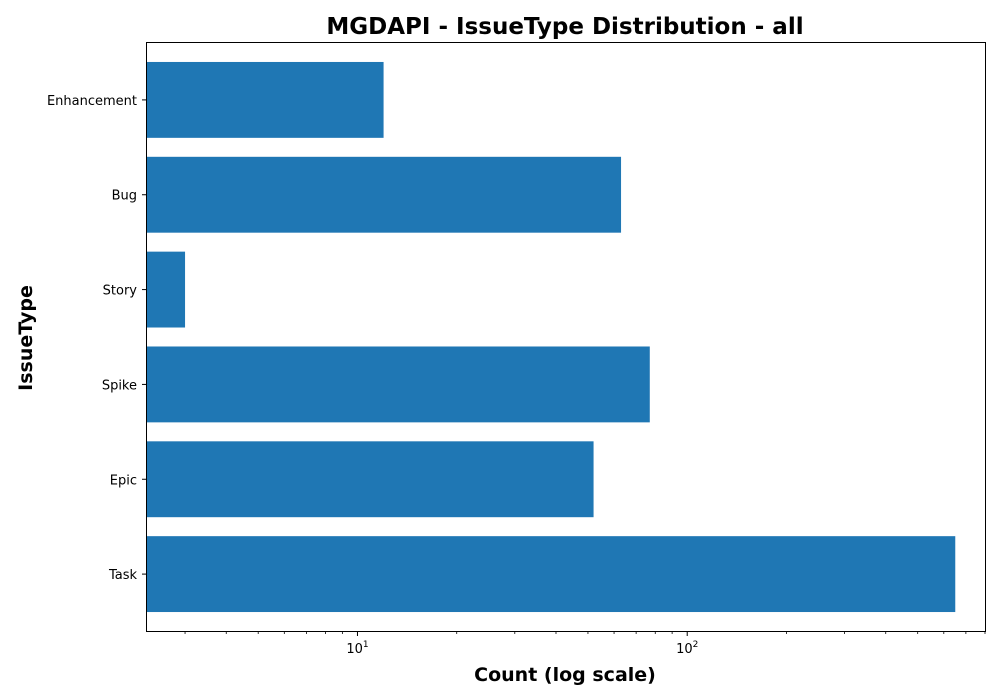 Image resolution: width=1000 pixels, height=700 pixels. What do you see at coordinates (398, 384) in the screenshot?
I see `bar-spike` at bounding box center [398, 384].